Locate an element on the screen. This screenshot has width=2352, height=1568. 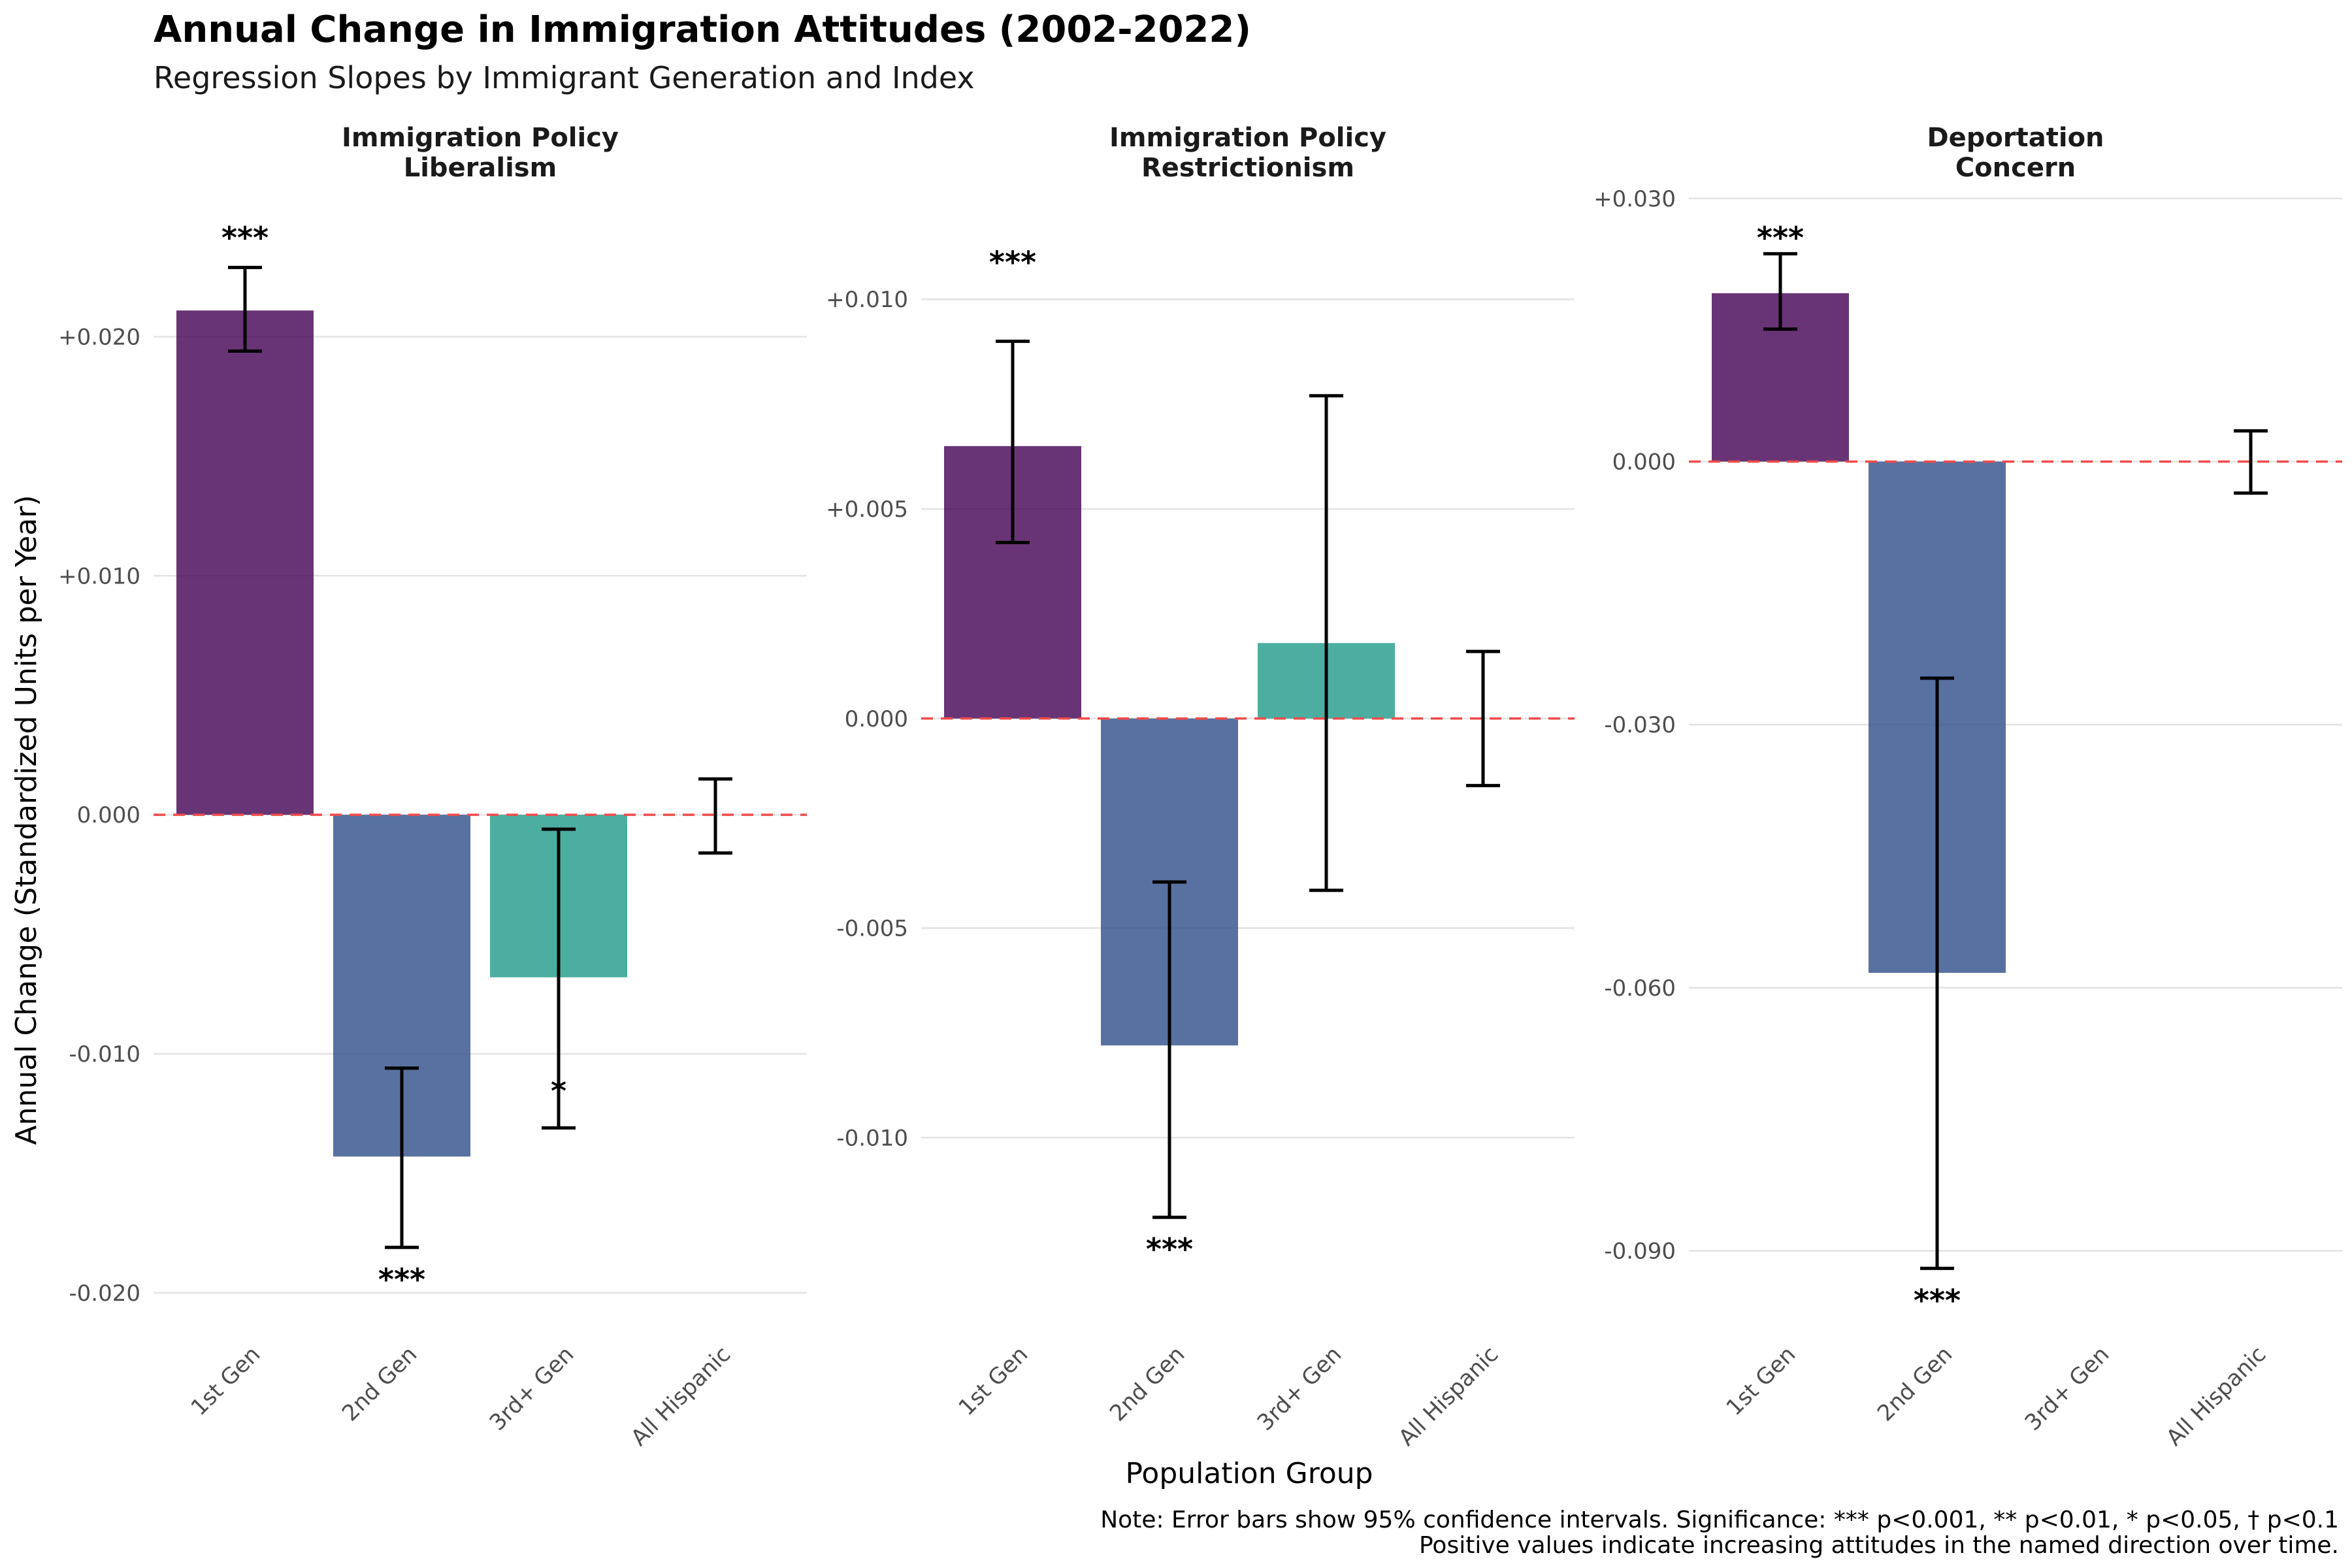
y-tick-label: -0.020 is located at coordinates (104, 1294).